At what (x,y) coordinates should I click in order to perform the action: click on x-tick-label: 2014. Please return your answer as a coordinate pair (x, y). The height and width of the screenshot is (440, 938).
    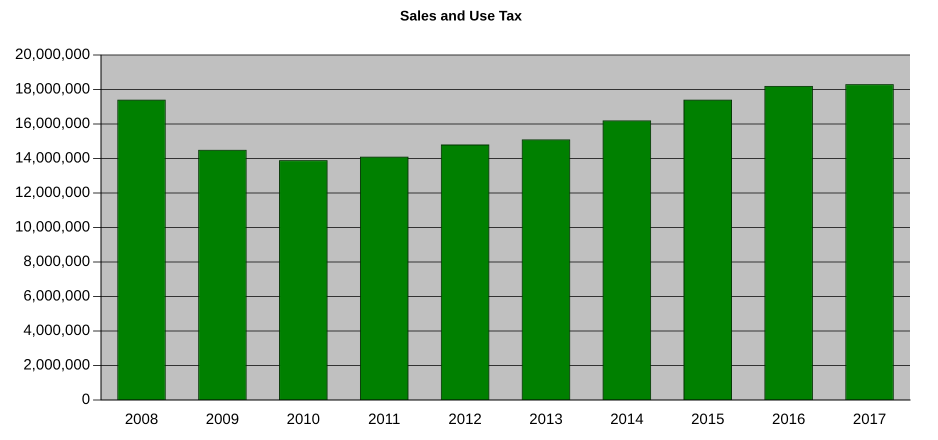
    Looking at the image, I should click on (627, 419).